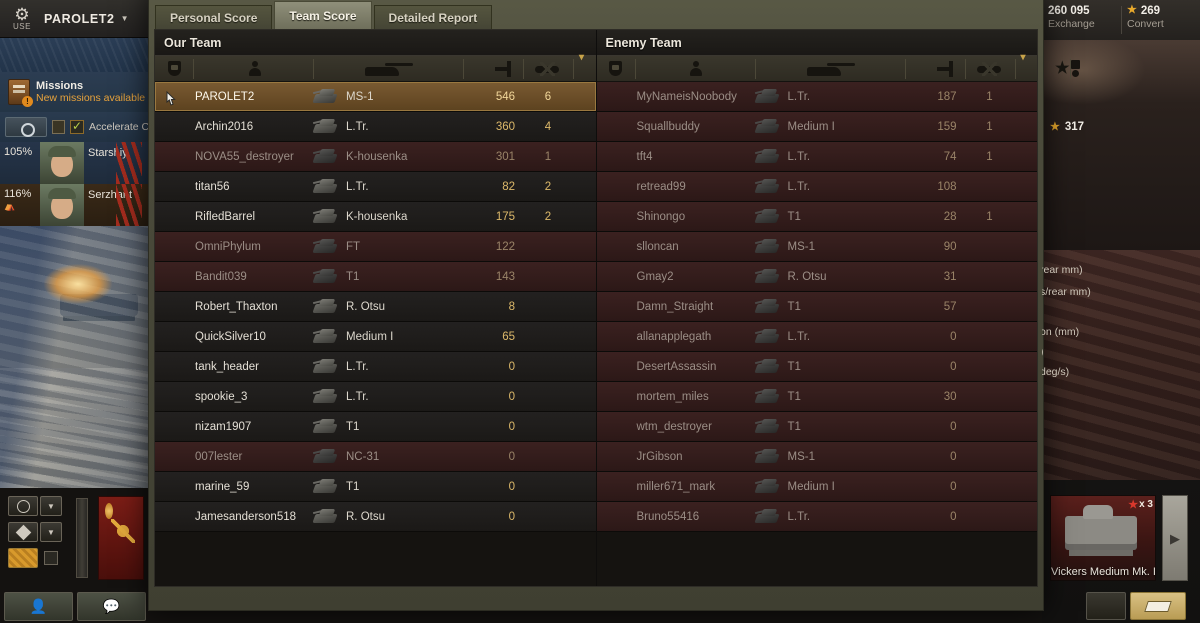 This screenshot has width=1200, height=623. I want to click on table-row: DesertAssassinT1028☆, so click(816, 367).